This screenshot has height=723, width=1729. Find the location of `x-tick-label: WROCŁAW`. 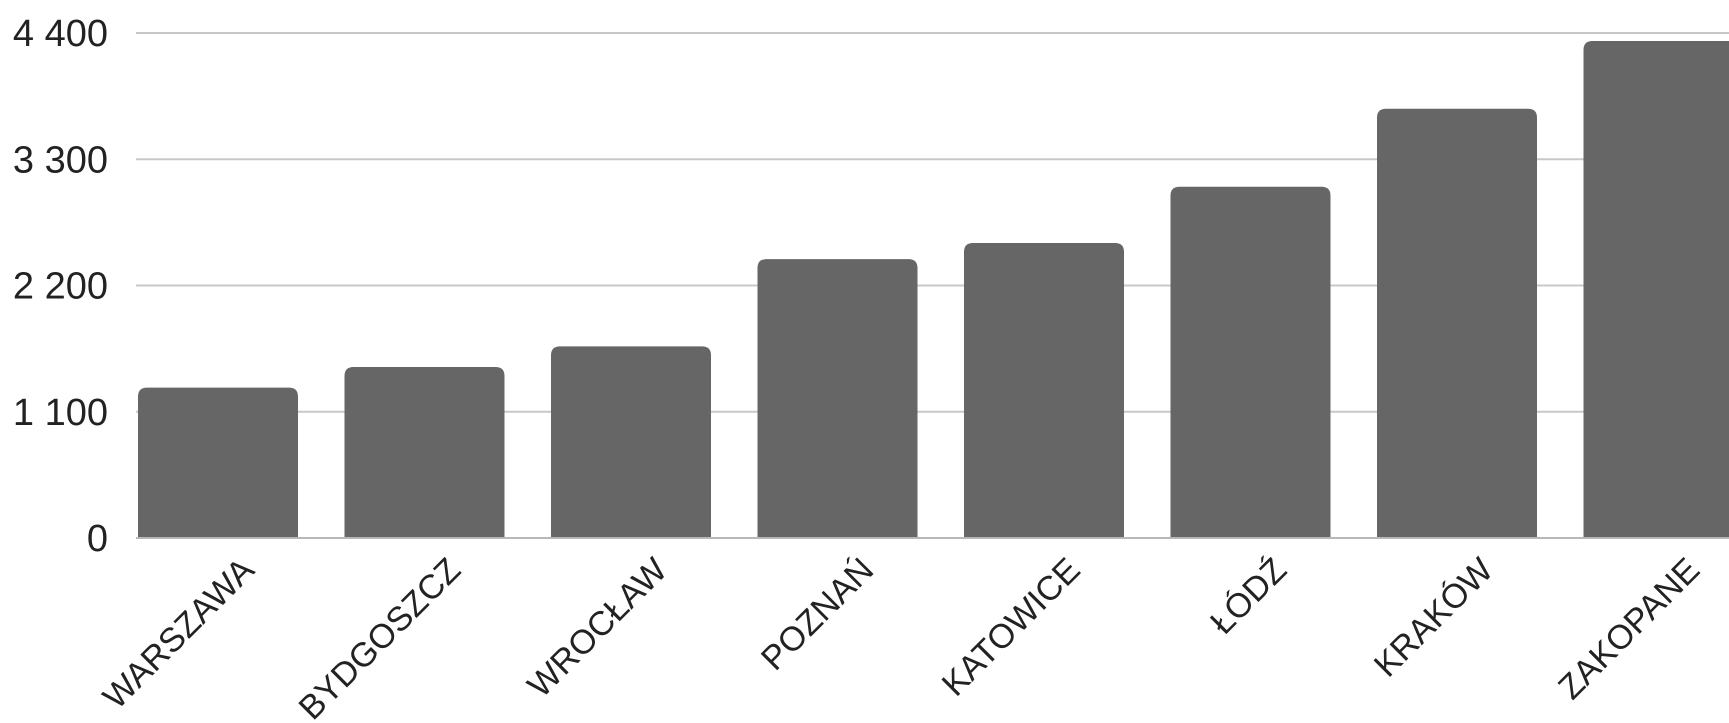

x-tick-label: WROCŁAW is located at coordinates (597, 628).